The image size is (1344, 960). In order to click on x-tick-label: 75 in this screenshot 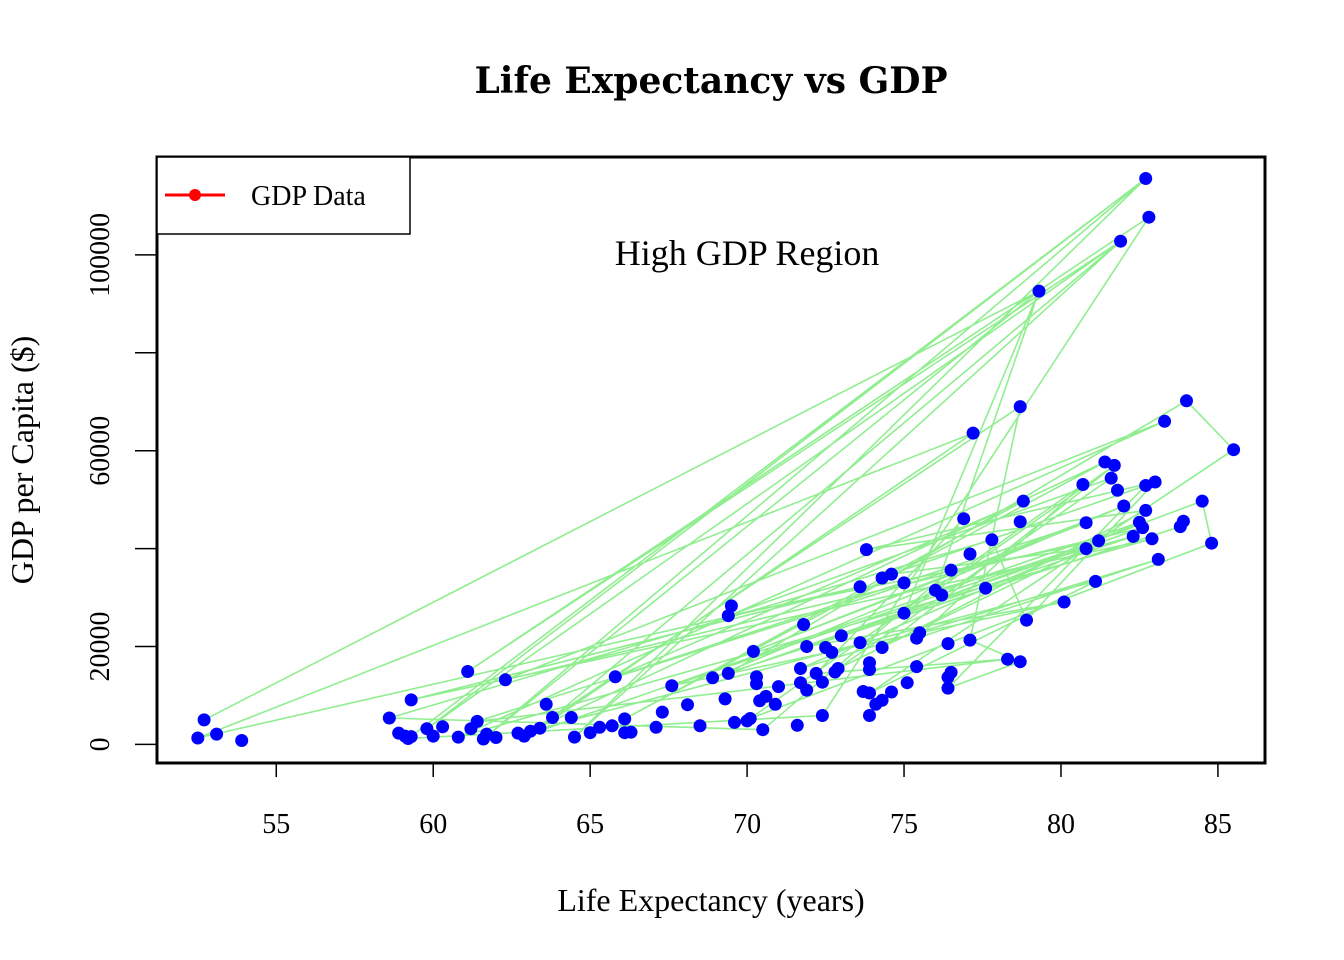, I will do `click(904, 824)`.